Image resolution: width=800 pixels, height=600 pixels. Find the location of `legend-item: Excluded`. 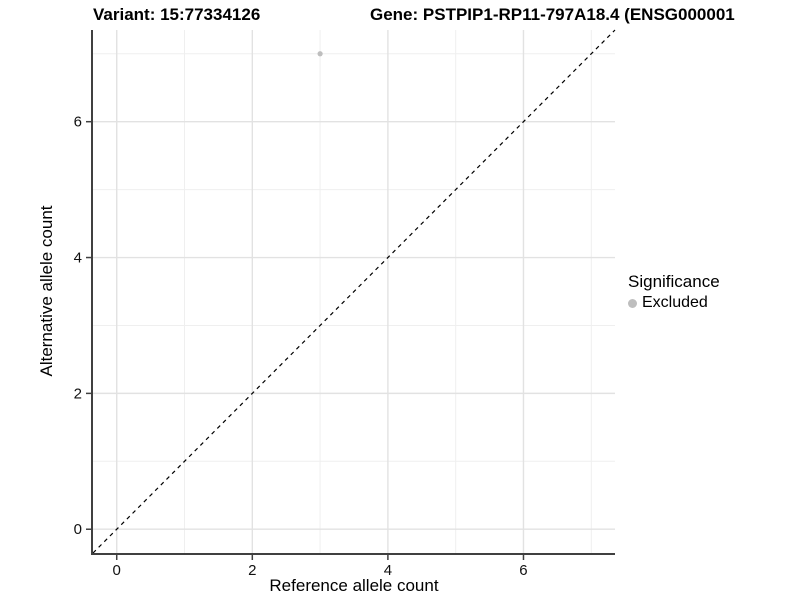

legend-item: Excluded is located at coordinates (674, 303).